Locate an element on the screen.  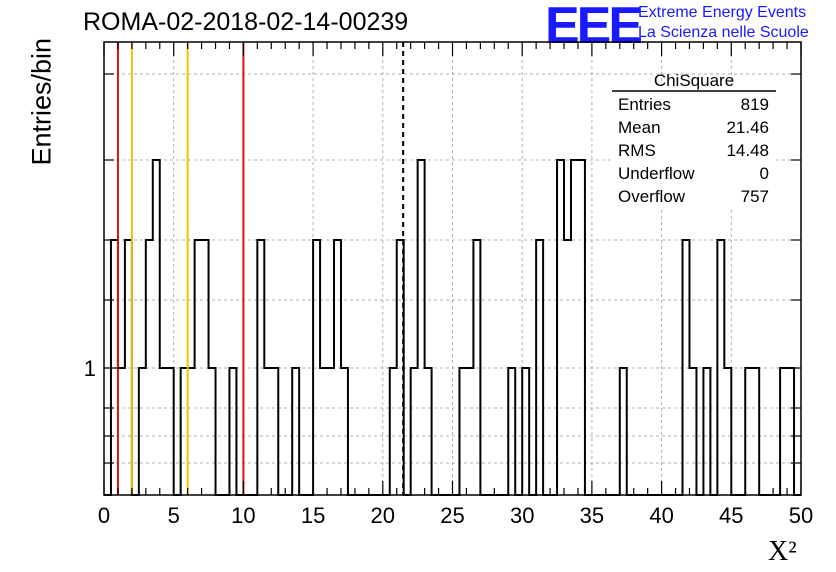
x-tick-label: 5 is located at coordinates (174, 515).